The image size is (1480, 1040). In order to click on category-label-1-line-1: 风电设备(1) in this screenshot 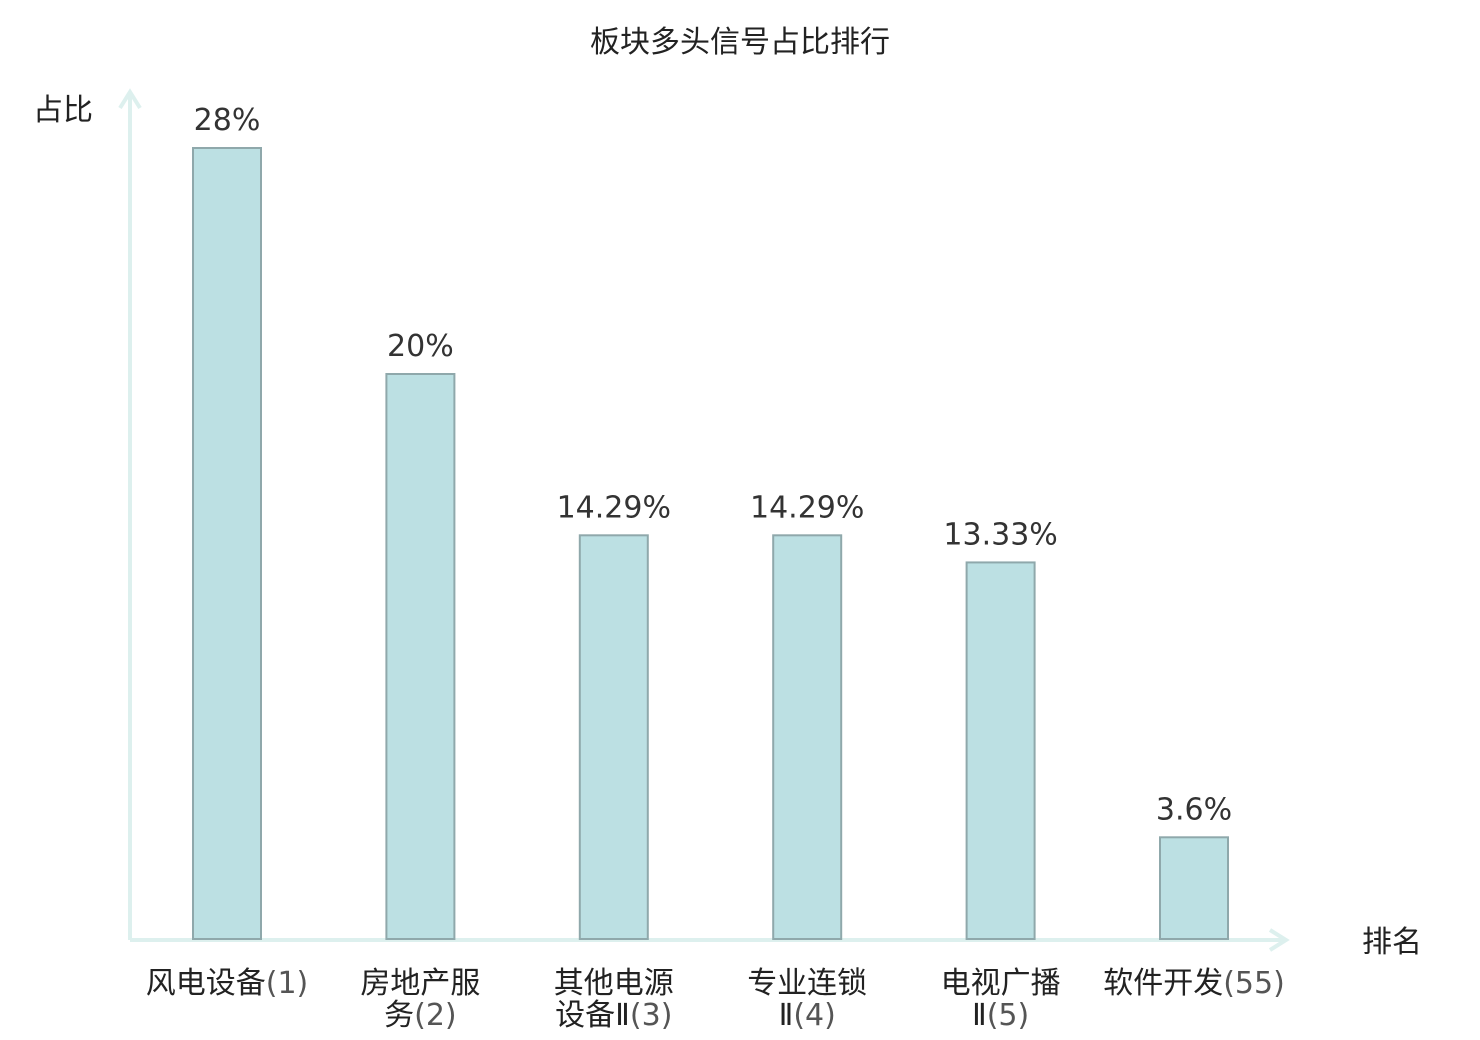, I will do `click(227, 983)`.